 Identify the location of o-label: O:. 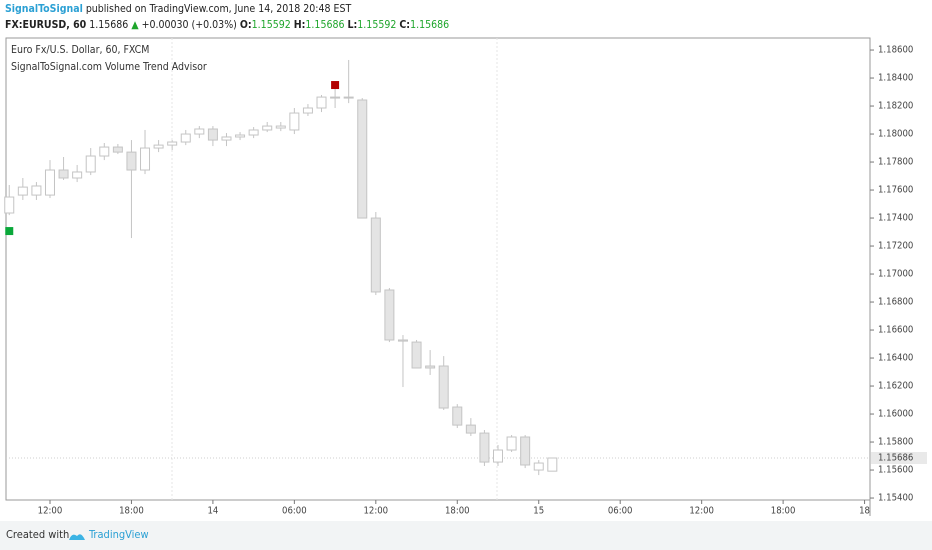
(245, 25).